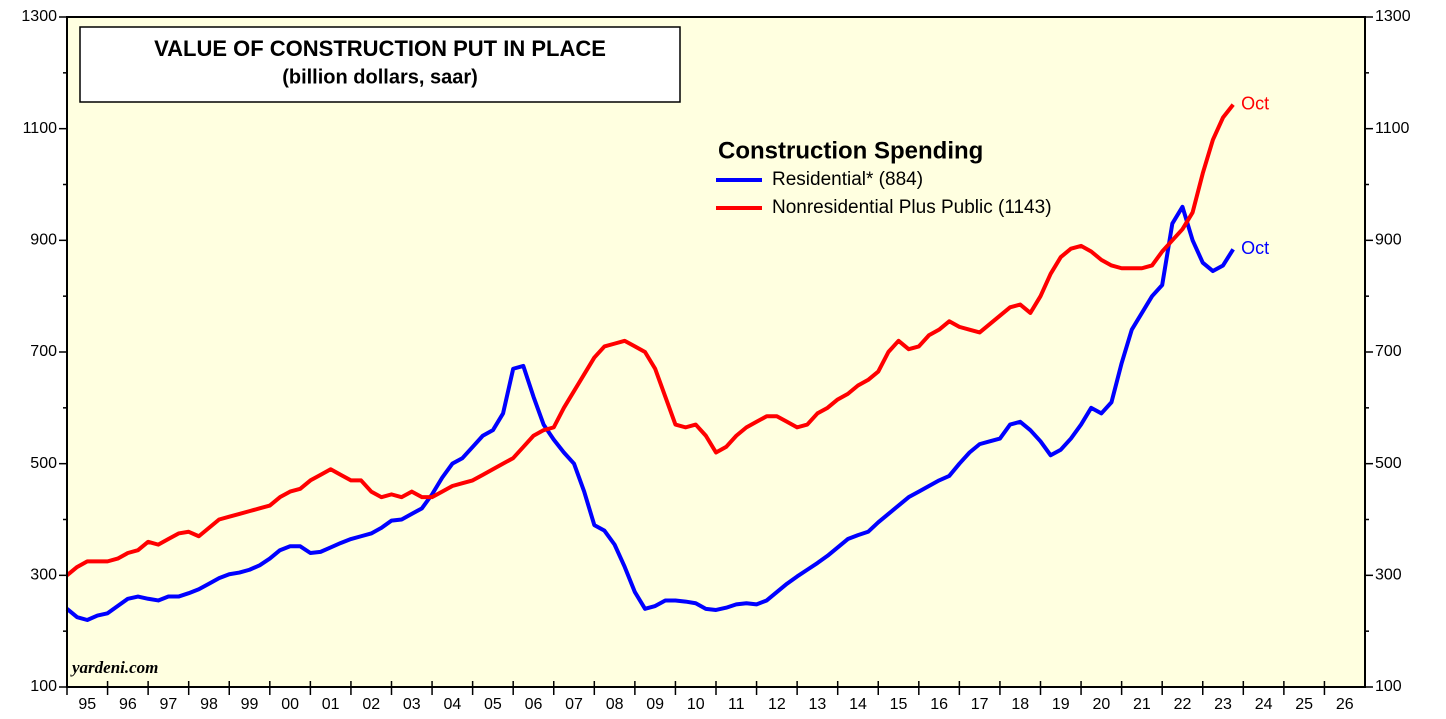 The height and width of the screenshot is (719, 1446). I want to click on x-tick-label: 20, so click(1101, 704).